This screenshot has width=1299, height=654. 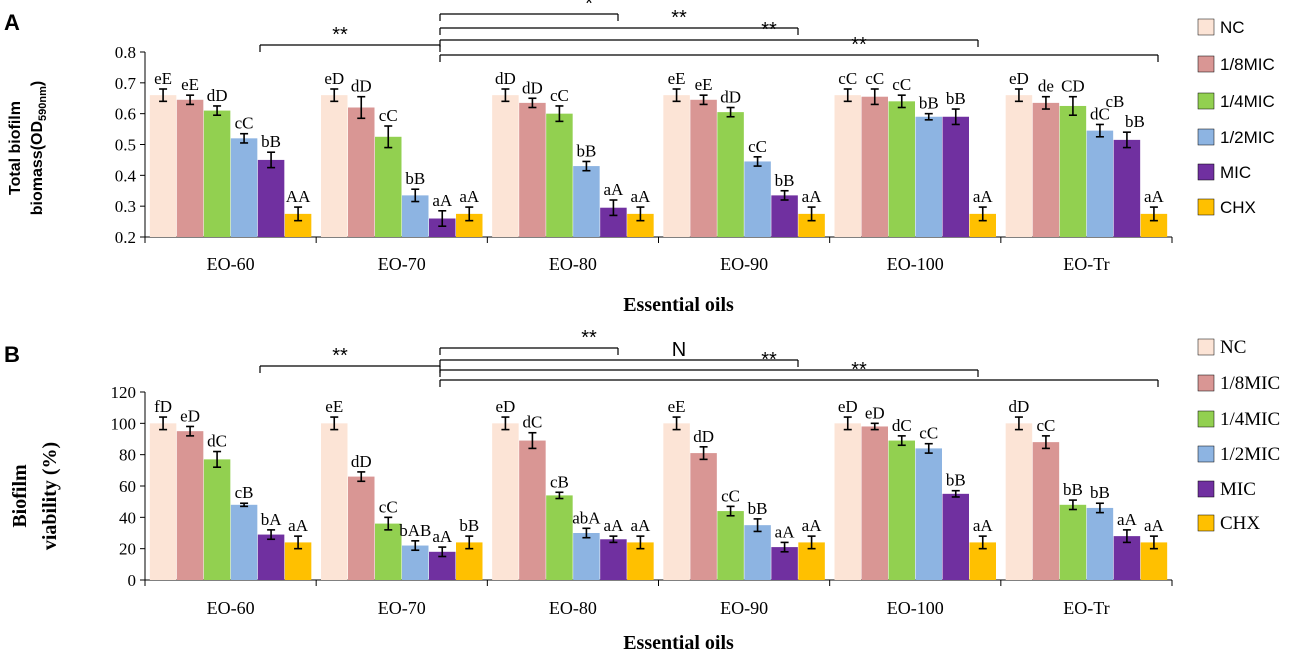 I want to click on panel-letter: B, so click(x=12, y=354).